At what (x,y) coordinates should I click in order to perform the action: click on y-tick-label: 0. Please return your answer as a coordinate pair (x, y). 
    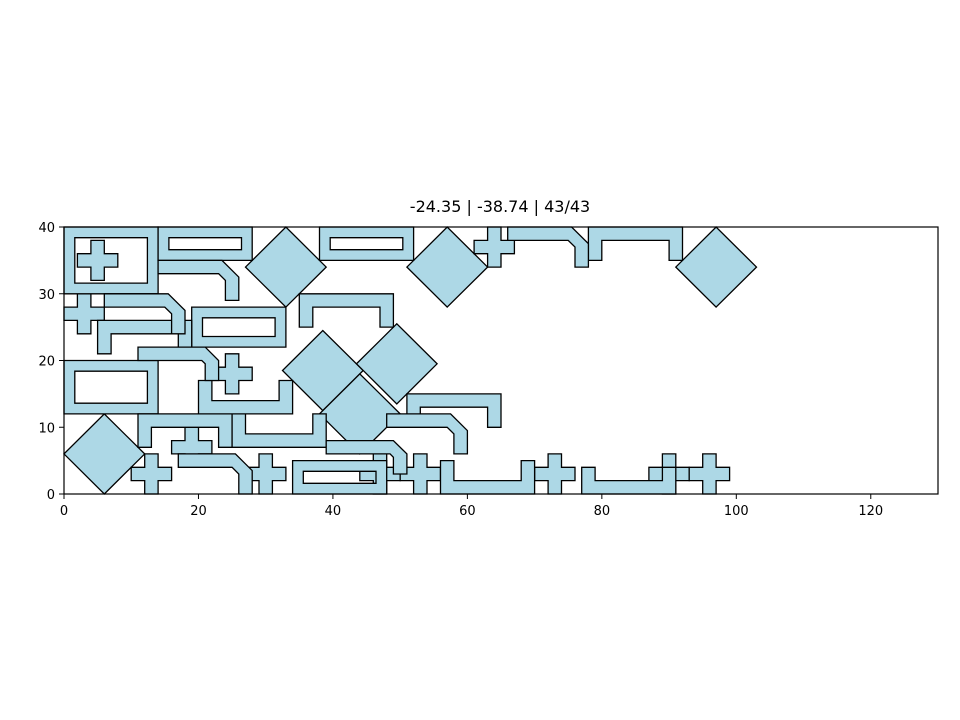
    Looking at the image, I should click on (51, 495).